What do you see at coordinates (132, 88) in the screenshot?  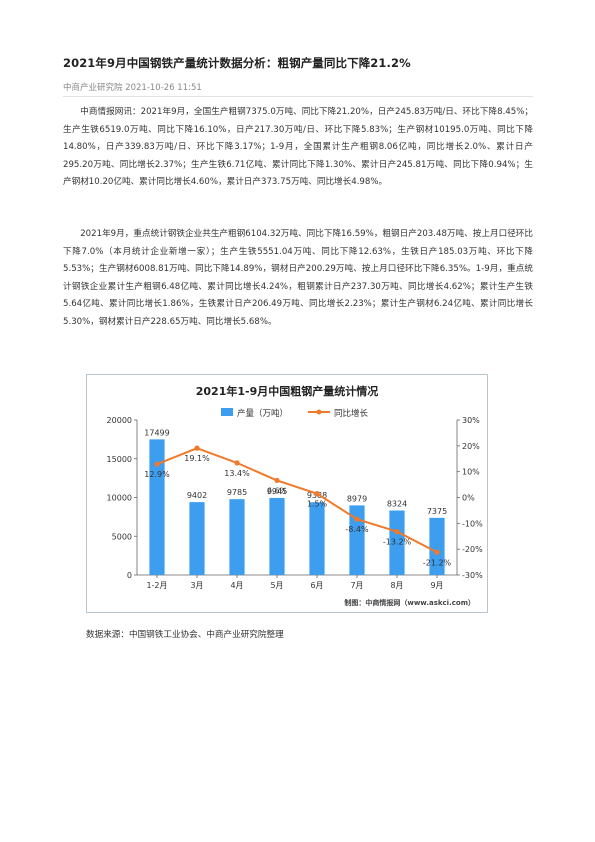 I see `article-meta: 中商产业研究院 2021-10-26 11:51` at bounding box center [132, 88].